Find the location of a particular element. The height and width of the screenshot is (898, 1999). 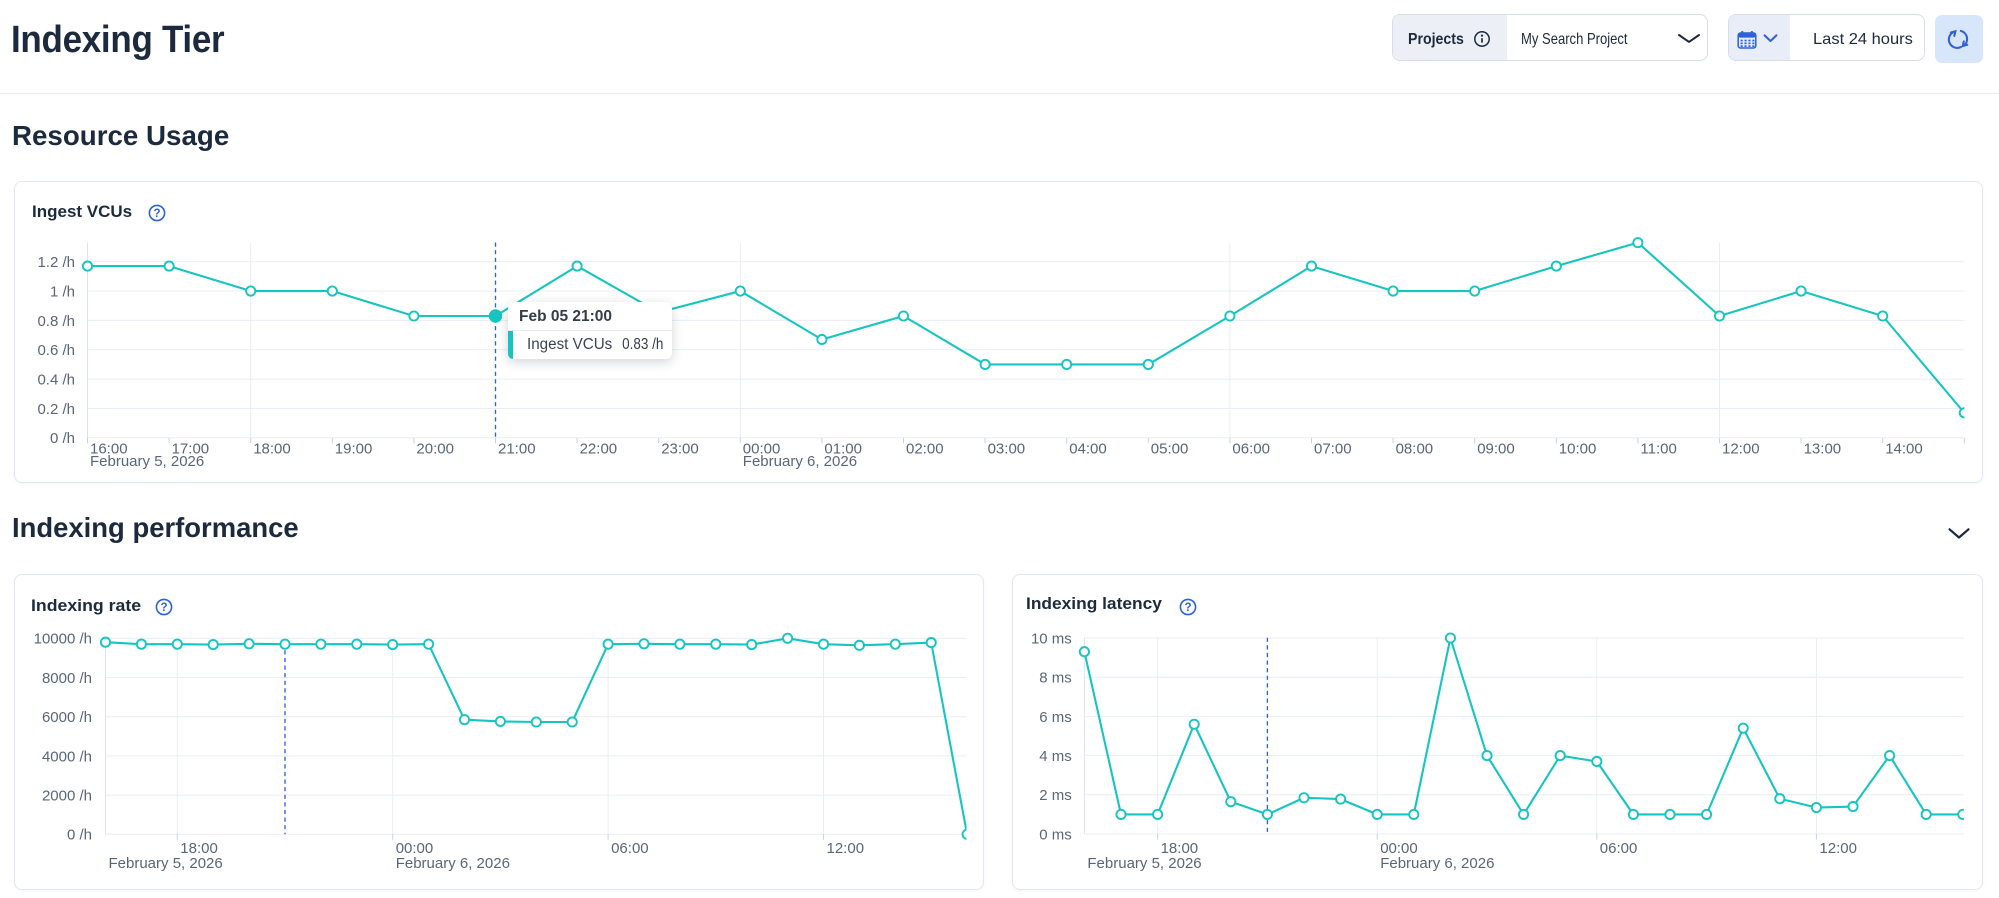

svg-text: 17:00 is located at coordinates (191, 448).